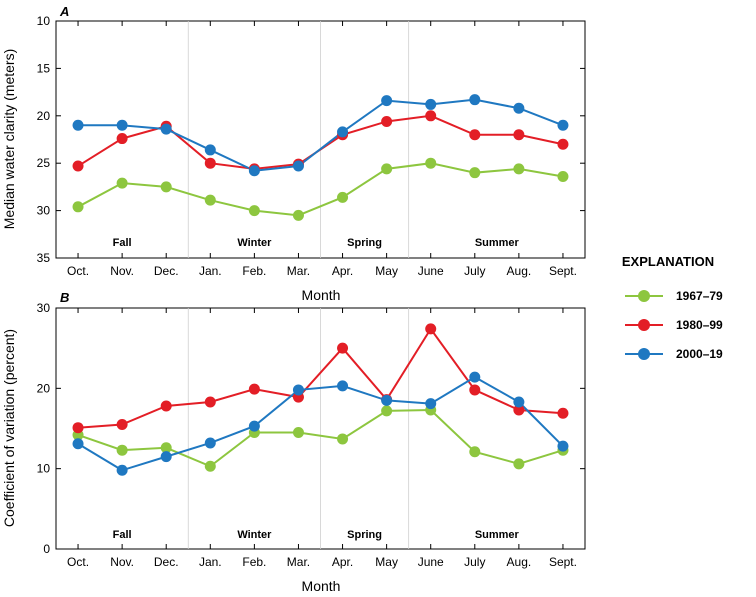 This screenshot has height=597, width=756. Describe the element at coordinates (386, 562) in the screenshot. I see `panel-b-x-tick-label: May` at that location.